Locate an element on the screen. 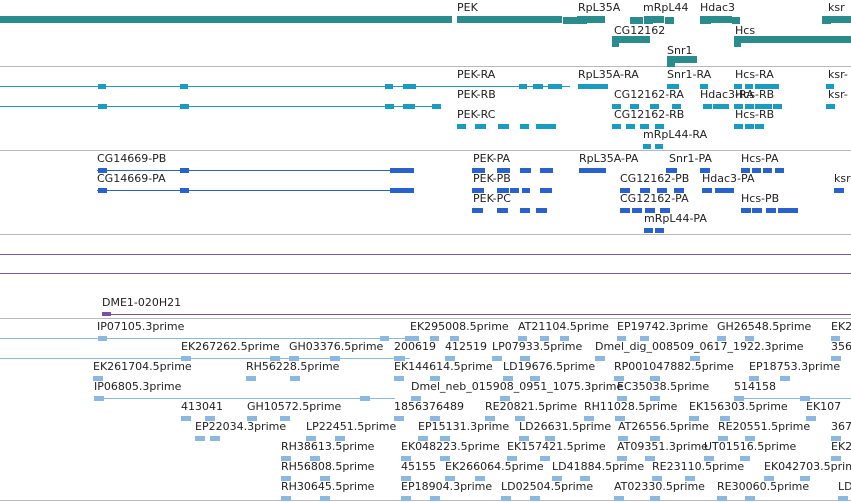  feature-label: CG12162 is located at coordinates (639, 30).